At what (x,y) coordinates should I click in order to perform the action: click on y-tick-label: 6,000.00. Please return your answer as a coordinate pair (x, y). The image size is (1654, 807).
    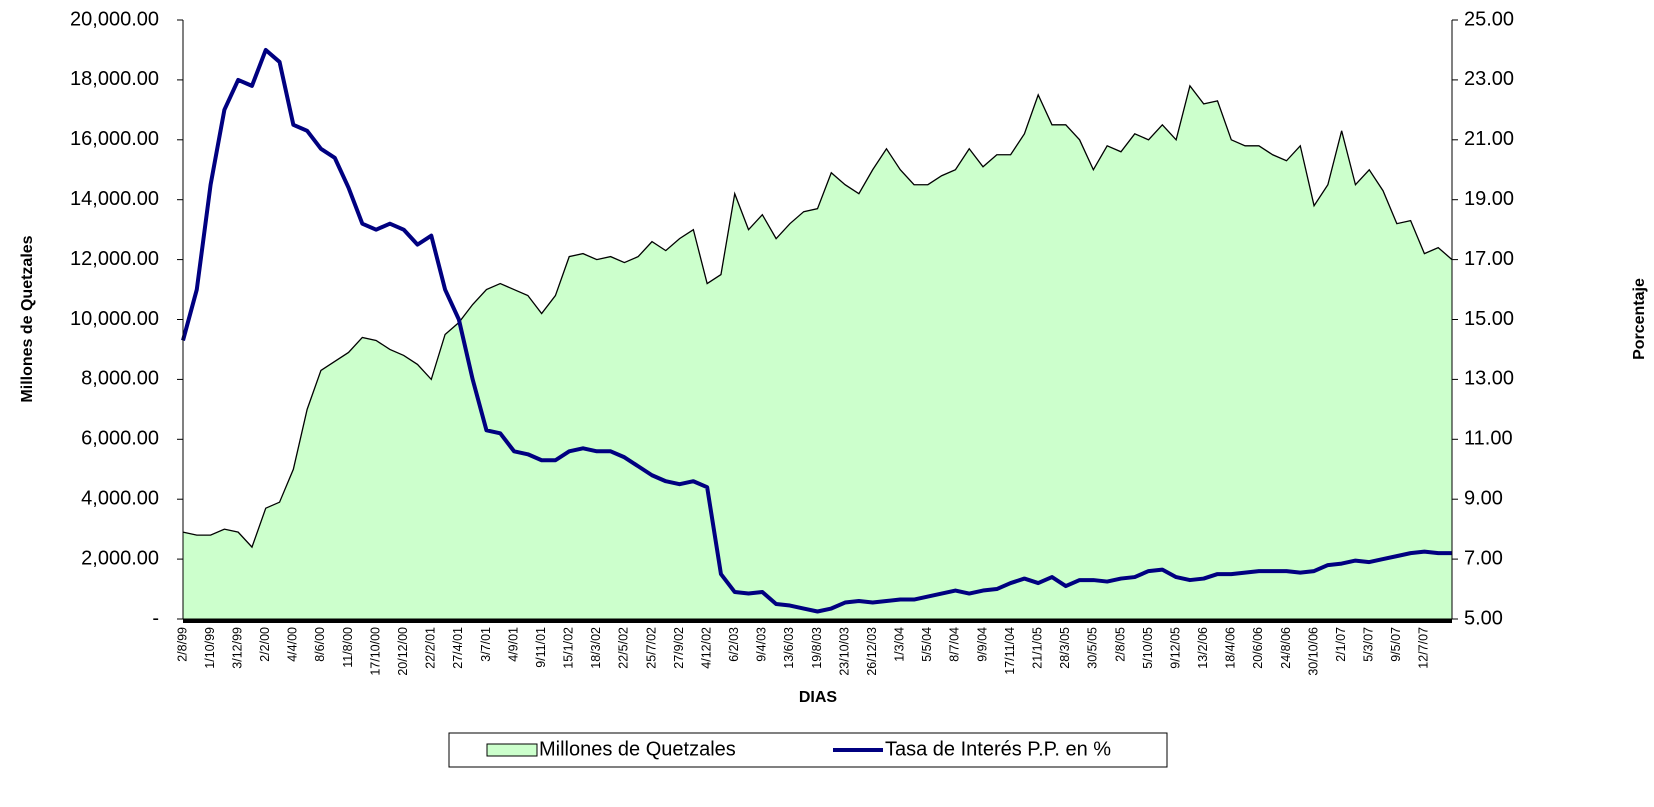
    Looking at the image, I should click on (120, 439).